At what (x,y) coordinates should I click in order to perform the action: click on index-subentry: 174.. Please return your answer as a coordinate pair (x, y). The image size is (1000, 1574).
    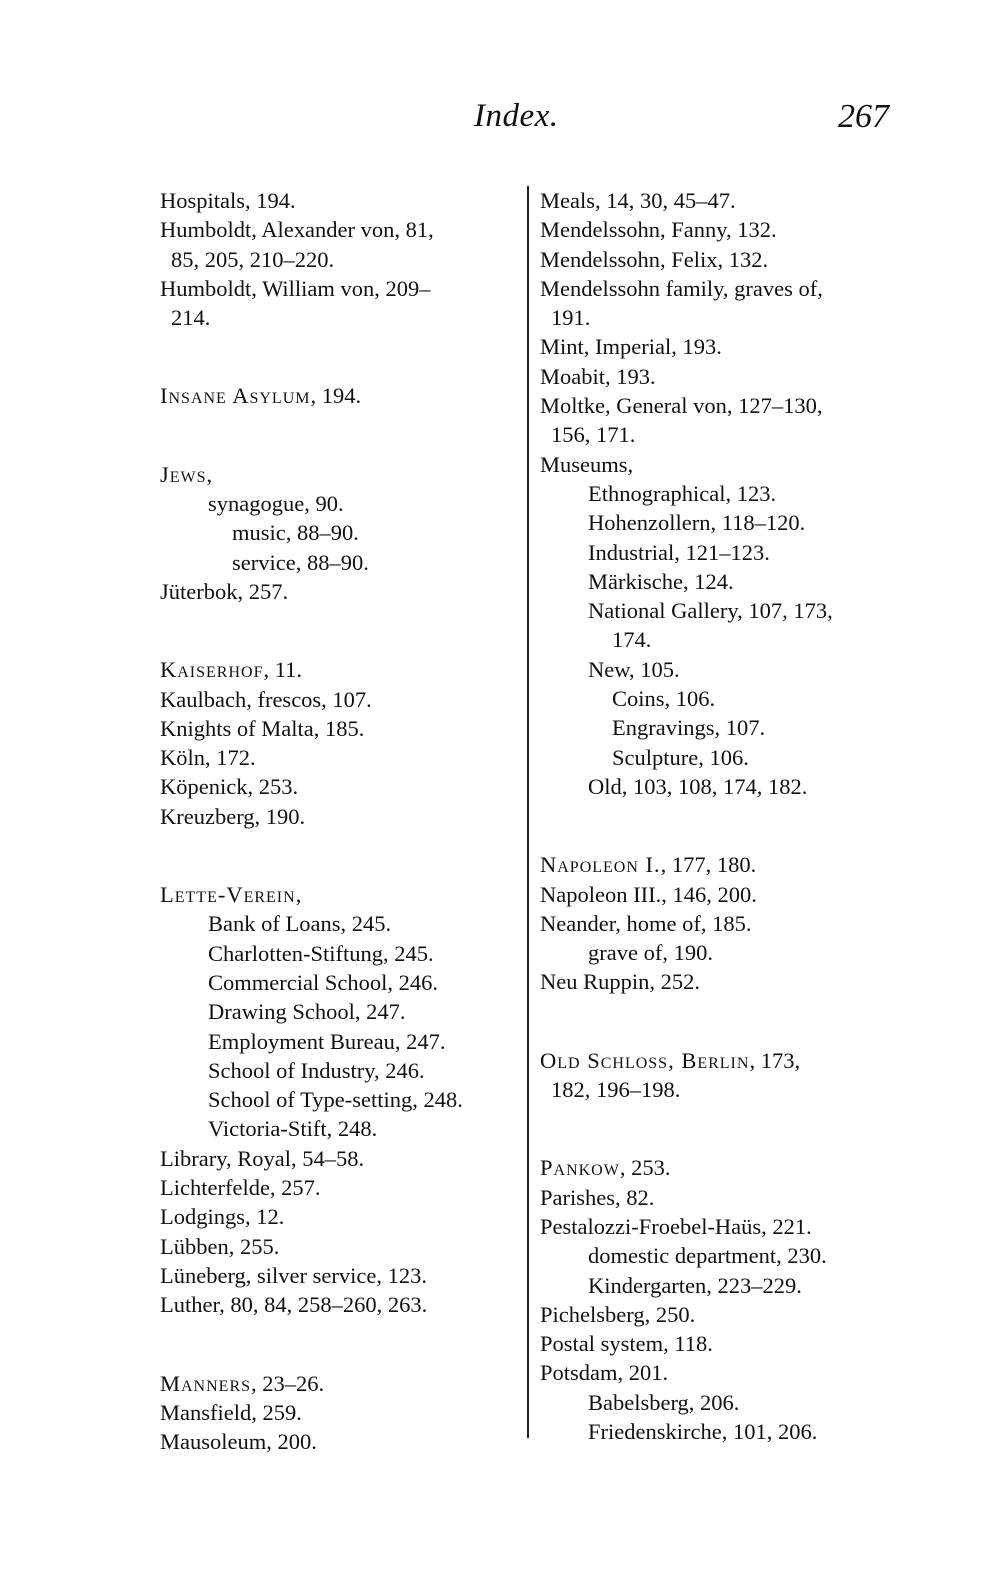
    Looking at the image, I should click on (722, 639).